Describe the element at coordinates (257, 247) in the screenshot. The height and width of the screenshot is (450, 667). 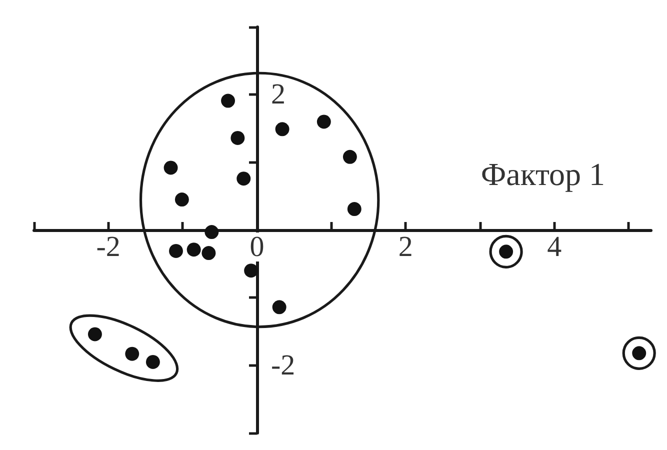
I see `x-tick-label: 0` at that location.